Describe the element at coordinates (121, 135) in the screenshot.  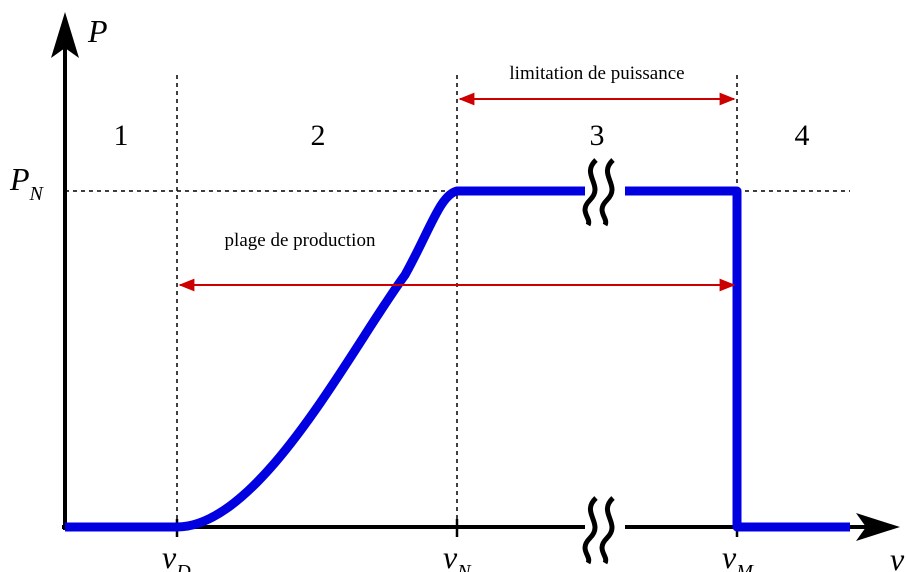
I see `region-label: 1` at that location.